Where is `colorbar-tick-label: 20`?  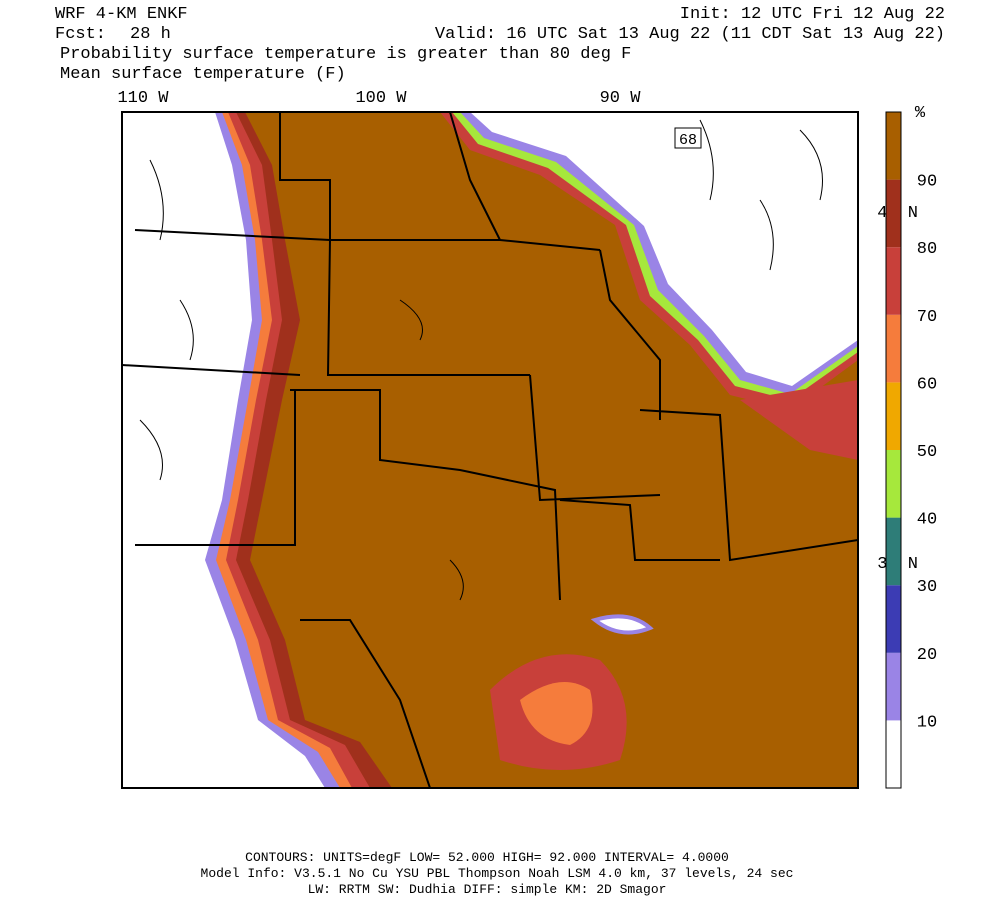
colorbar-tick-label: 20 is located at coordinates (927, 655).